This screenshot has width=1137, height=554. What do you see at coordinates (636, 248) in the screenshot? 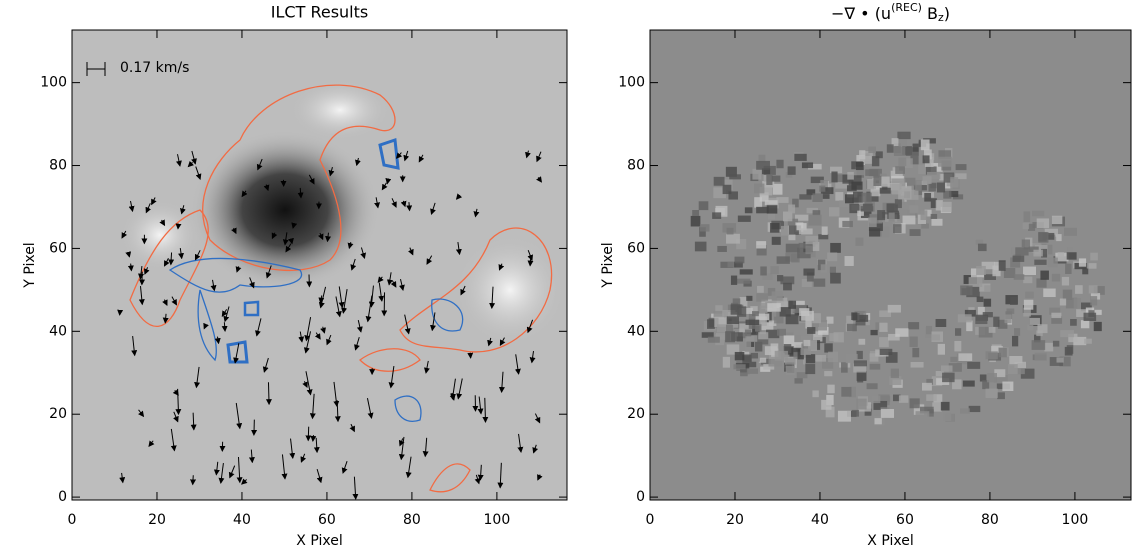
I see `y-tick-label: 60` at bounding box center [636, 248].